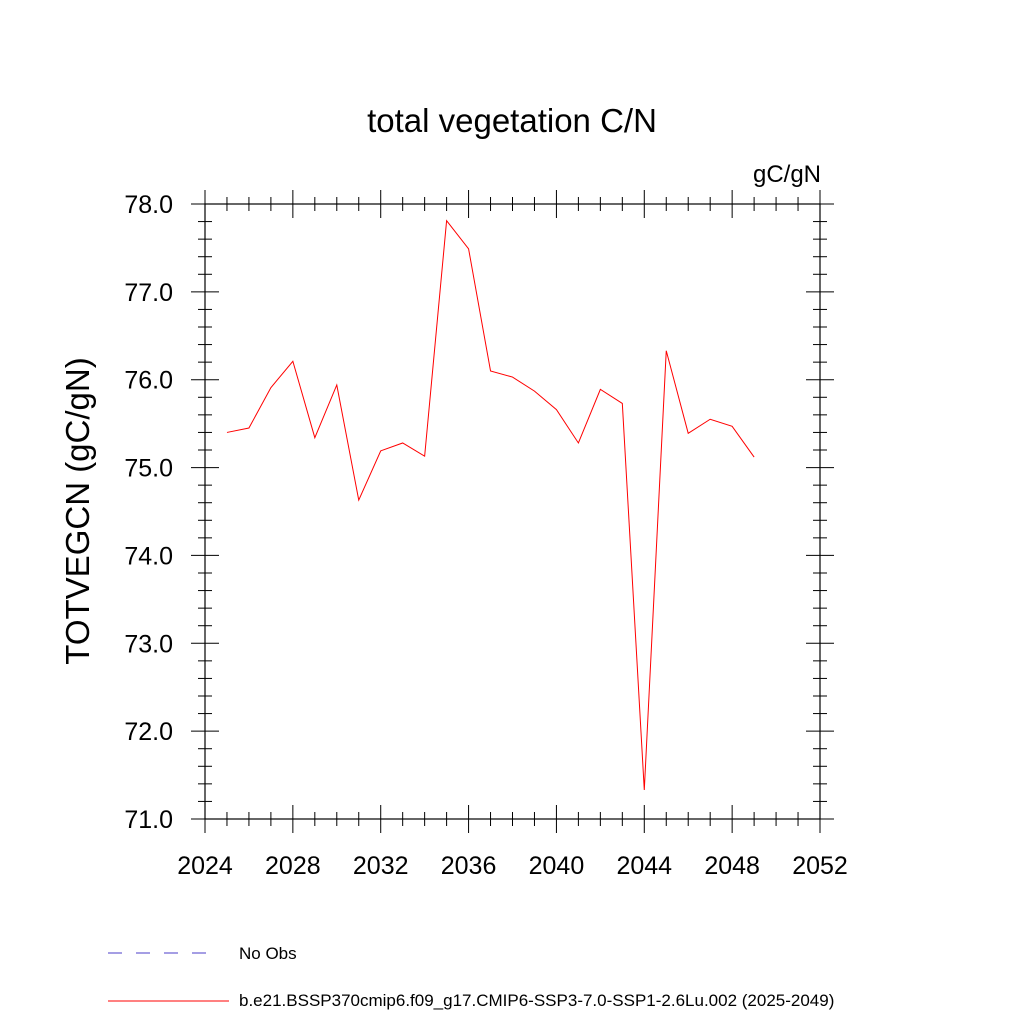 The image size is (1024, 1024). I want to click on x-tick-label: 2024, so click(205, 866).